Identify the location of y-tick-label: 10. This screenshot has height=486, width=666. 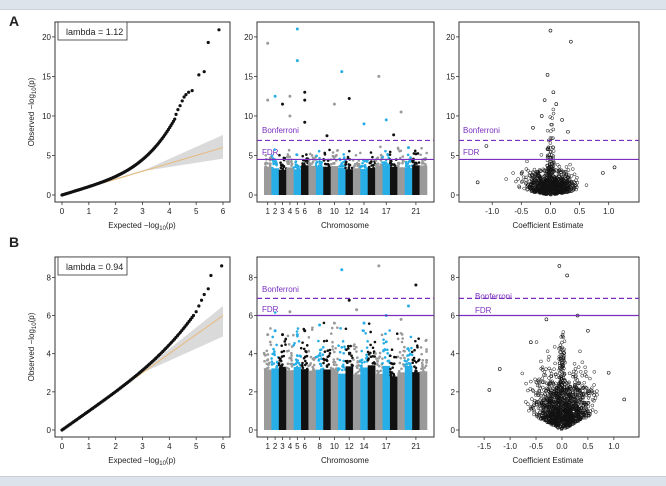
(248, 116).